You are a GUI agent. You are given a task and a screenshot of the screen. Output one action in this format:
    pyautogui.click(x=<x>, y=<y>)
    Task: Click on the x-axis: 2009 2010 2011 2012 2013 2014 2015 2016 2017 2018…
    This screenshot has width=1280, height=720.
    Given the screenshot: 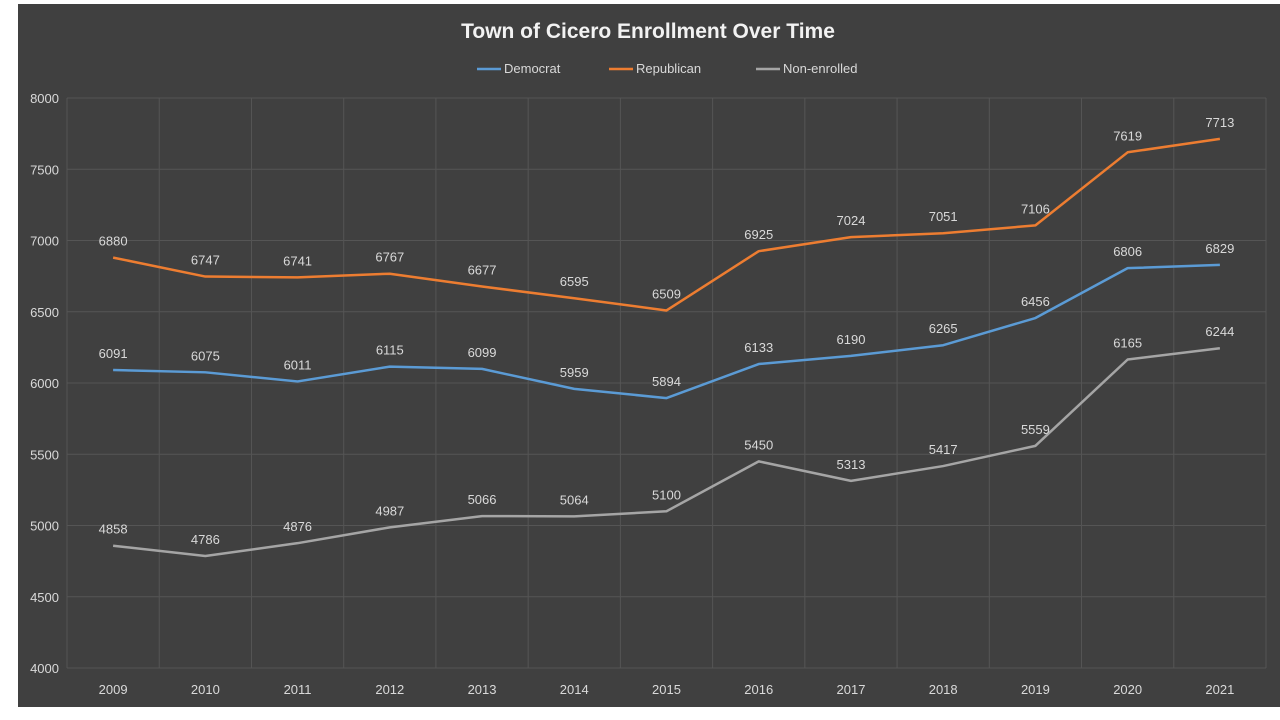 What is the action you would take?
    pyautogui.click(x=667, y=689)
    